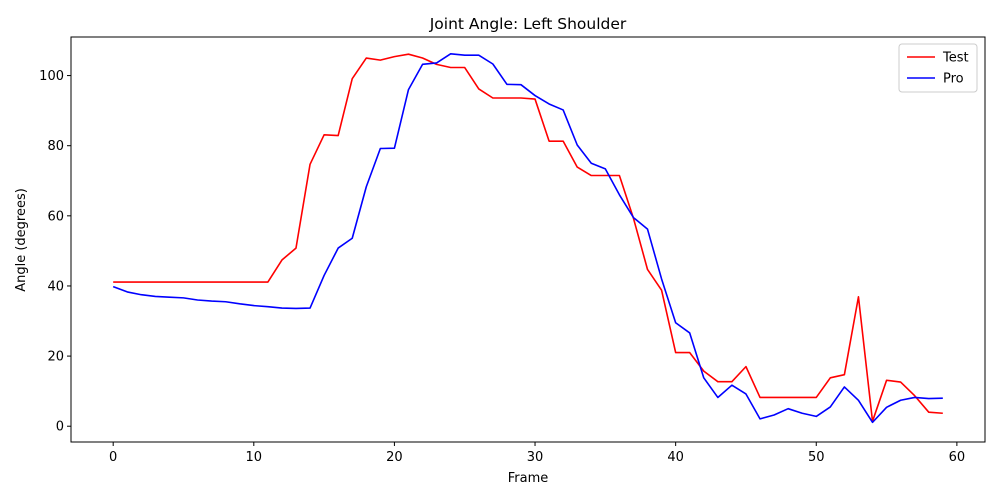 The width and height of the screenshot is (1000, 500). I want to click on x-tick-label: 20, so click(394, 457).